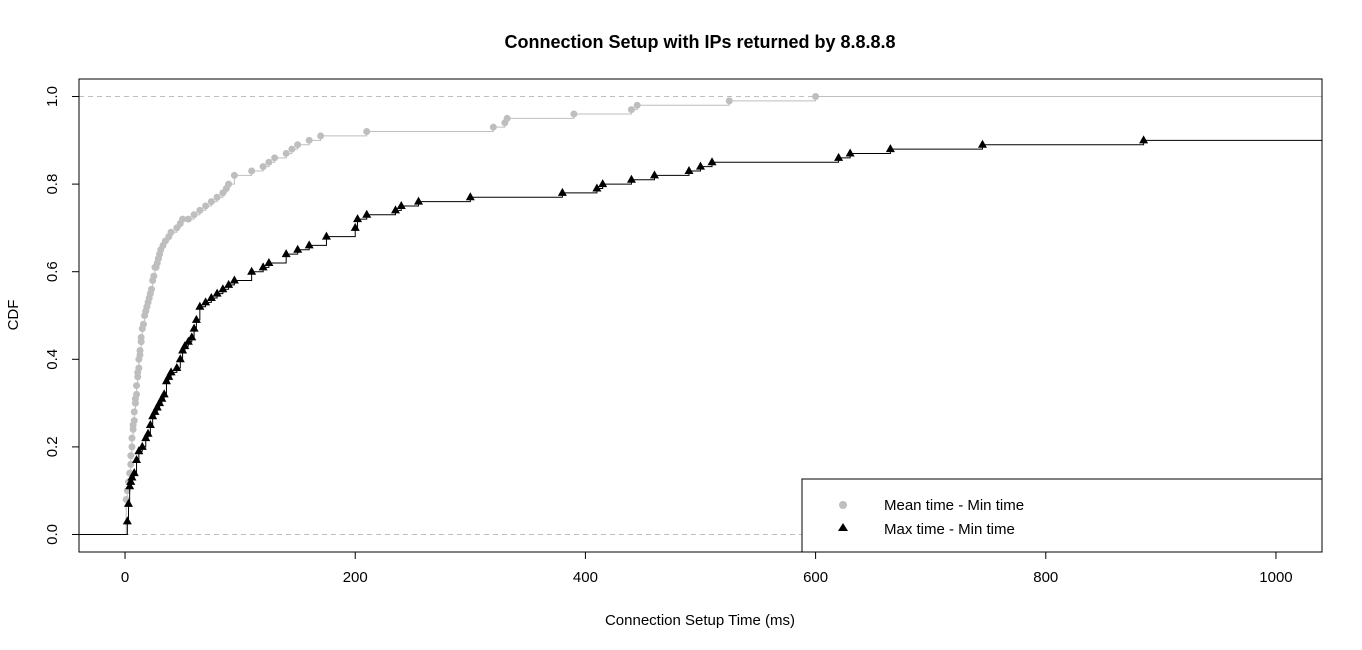 The image size is (1362, 650). Describe the element at coordinates (1275, 577) in the screenshot. I see `x-tick-label: 1000` at that location.